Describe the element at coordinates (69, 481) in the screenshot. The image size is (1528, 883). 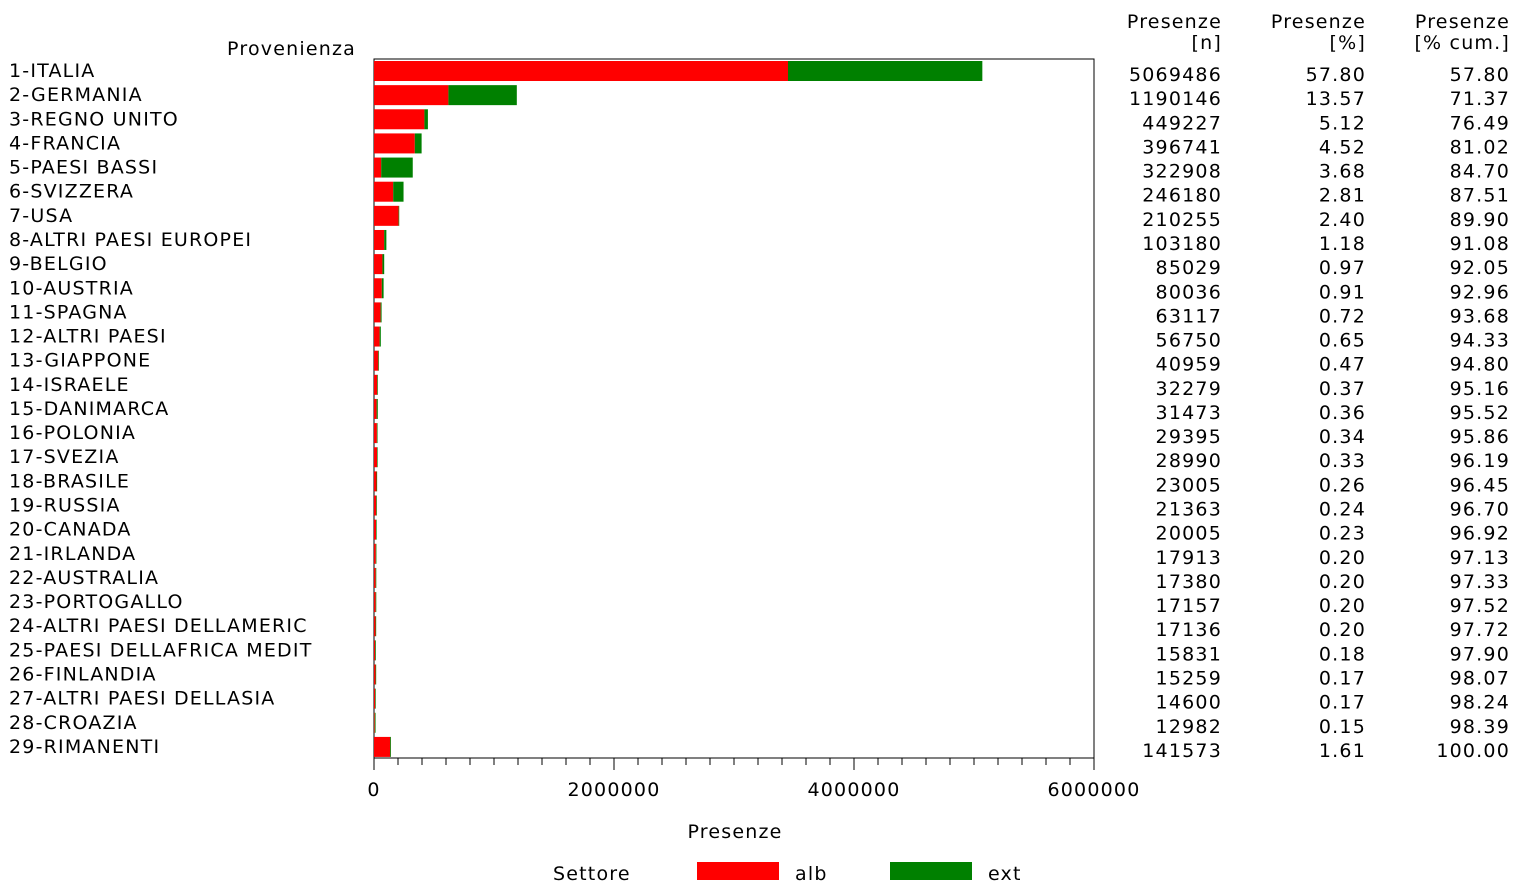
I see `category-label: 18-BRASILE` at that location.